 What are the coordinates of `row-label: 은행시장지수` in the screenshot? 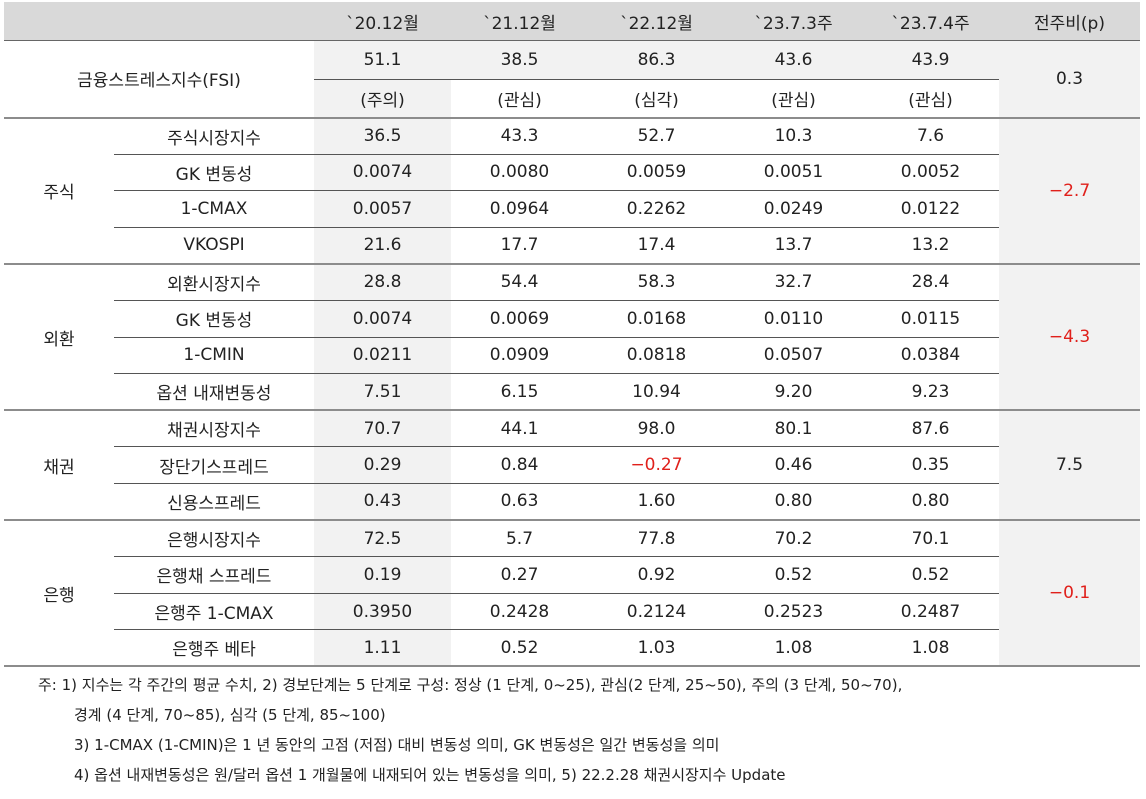 It's located at (214, 538).